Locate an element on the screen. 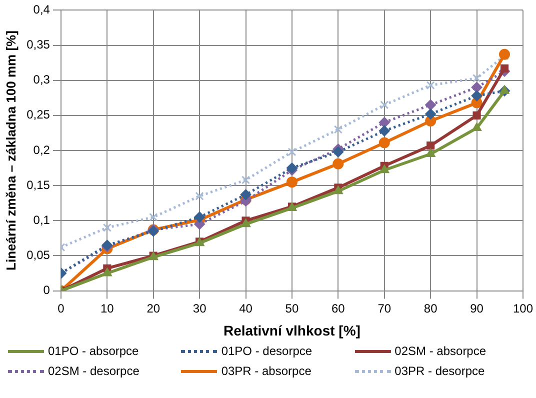 This screenshot has width=536, height=398. x-tick-label: 100 is located at coordinates (523, 308).